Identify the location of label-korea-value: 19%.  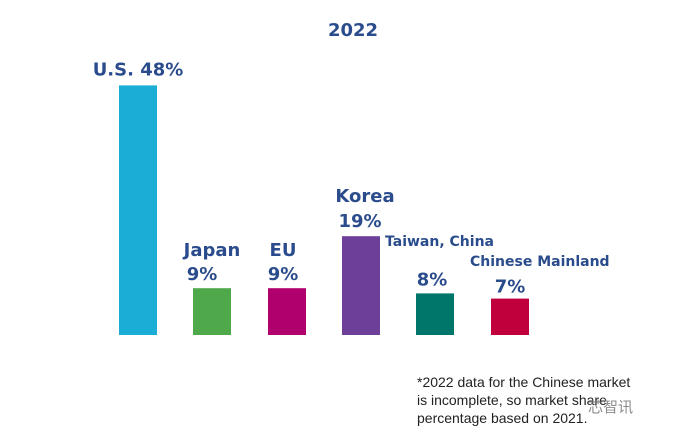
(359, 221).